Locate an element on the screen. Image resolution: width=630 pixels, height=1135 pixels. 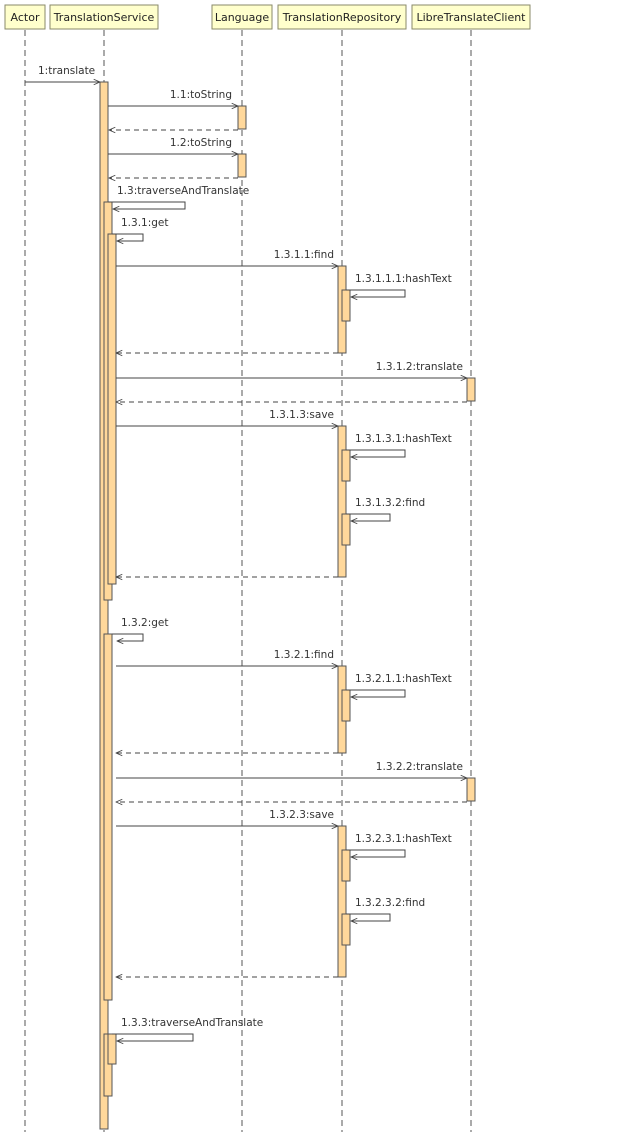
message-label: 1.1:toString is located at coordinates (201, 95).